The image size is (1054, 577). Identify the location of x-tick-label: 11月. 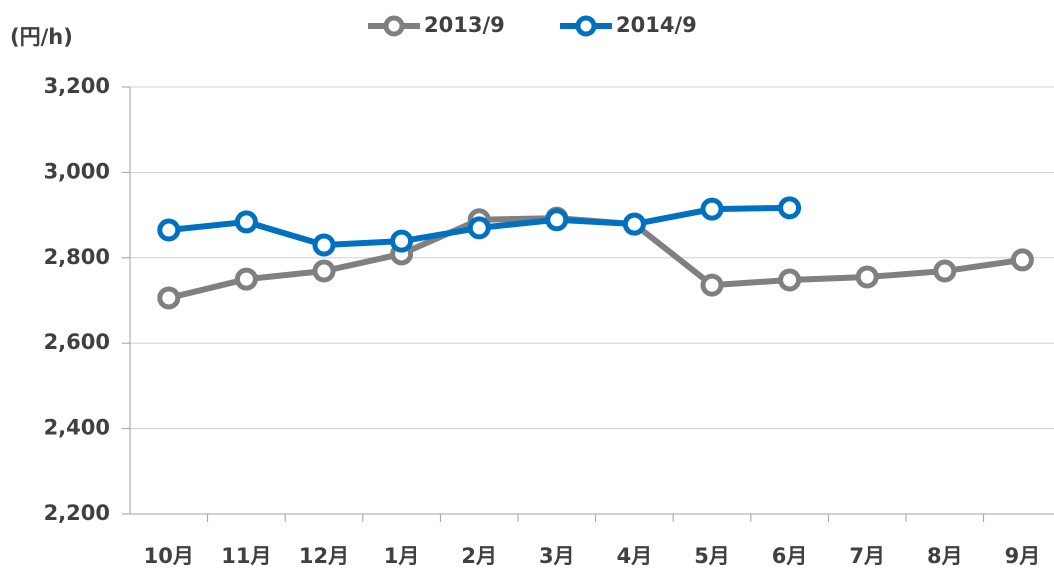
(246, 556).